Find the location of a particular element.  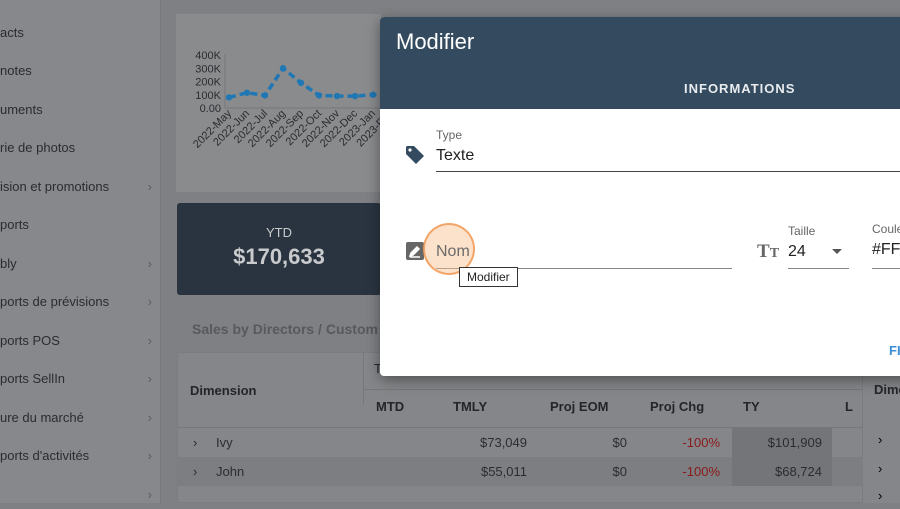

dialog-title: Modifier is located at coordinates (435, 41).